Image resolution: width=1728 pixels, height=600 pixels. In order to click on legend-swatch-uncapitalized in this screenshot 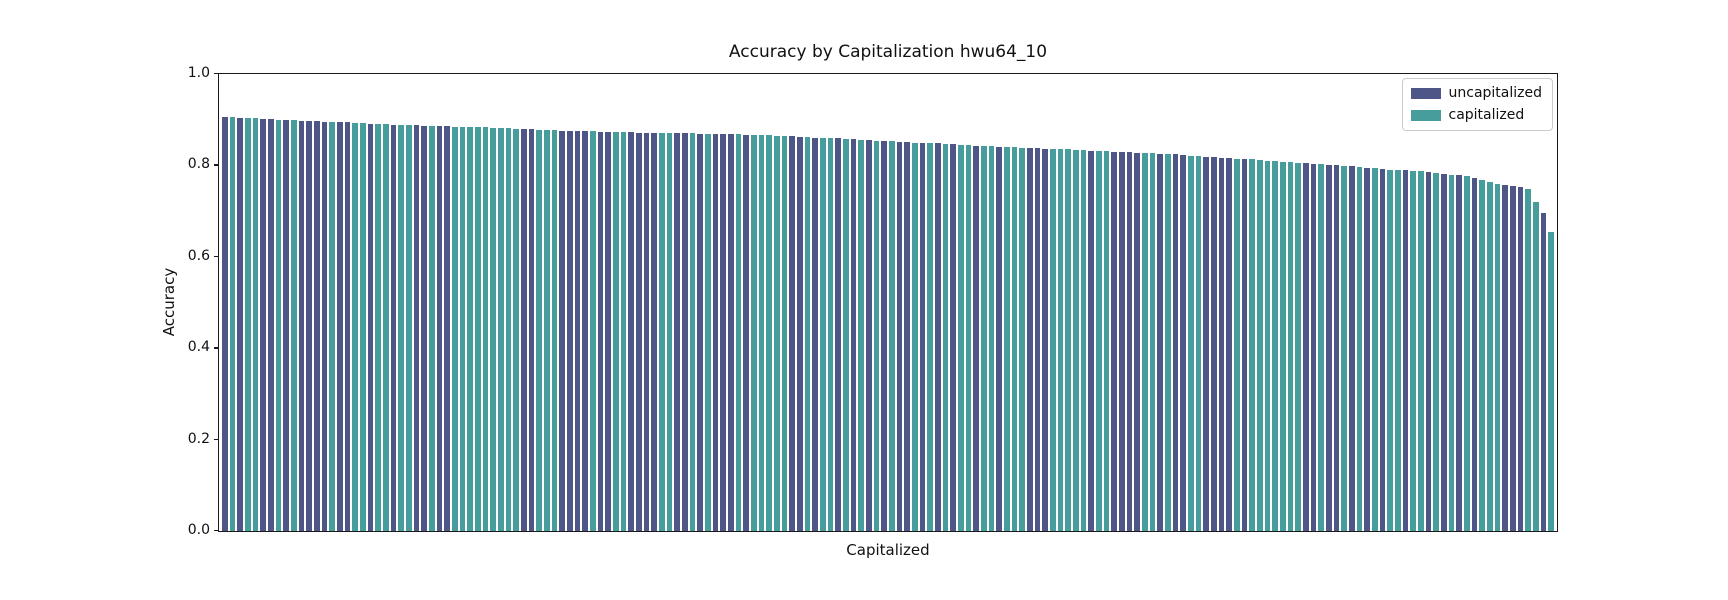, I will do `click(1425, 93)`.